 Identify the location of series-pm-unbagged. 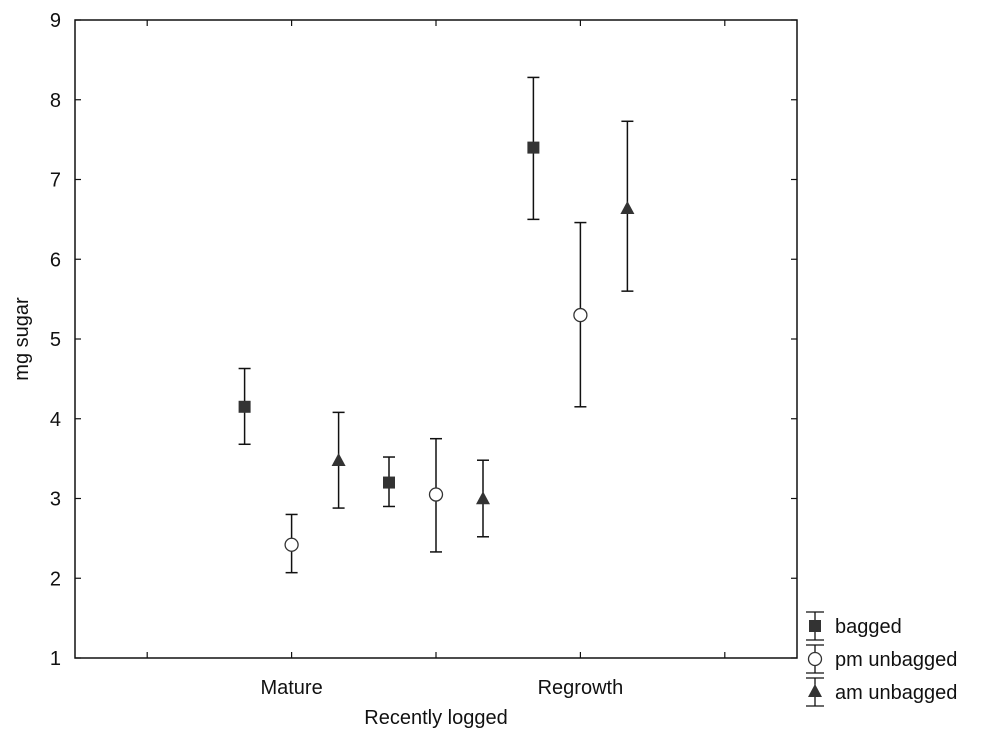
(436, 397).